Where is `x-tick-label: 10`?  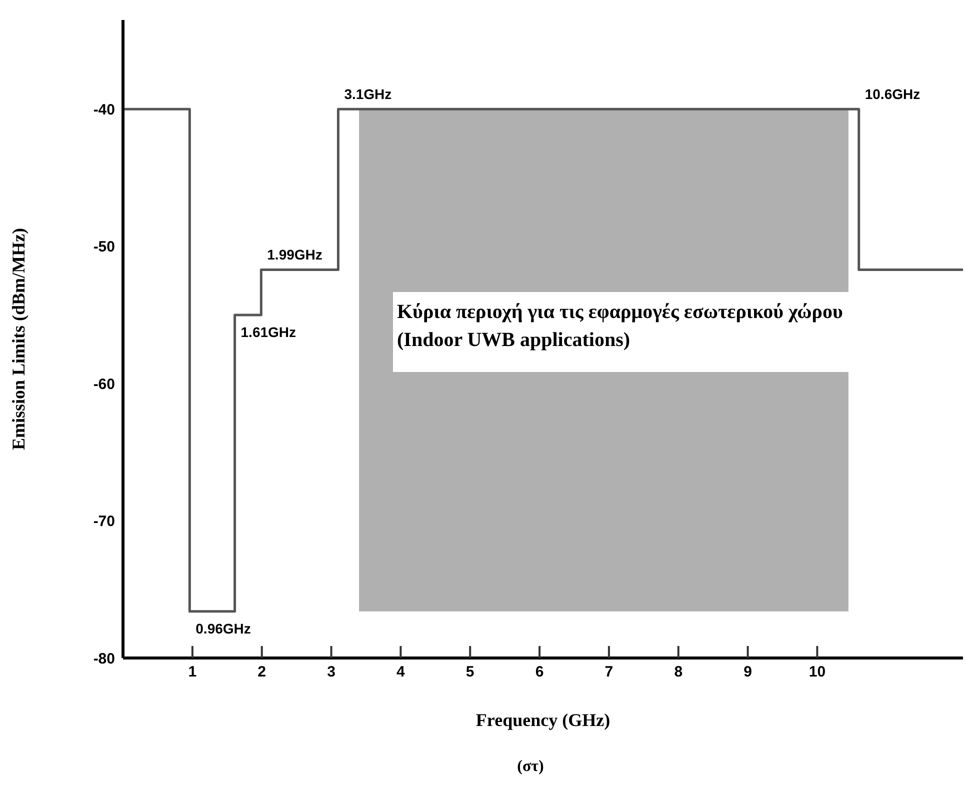 x-tick-label: 10 is located at coordinates (817, 672).